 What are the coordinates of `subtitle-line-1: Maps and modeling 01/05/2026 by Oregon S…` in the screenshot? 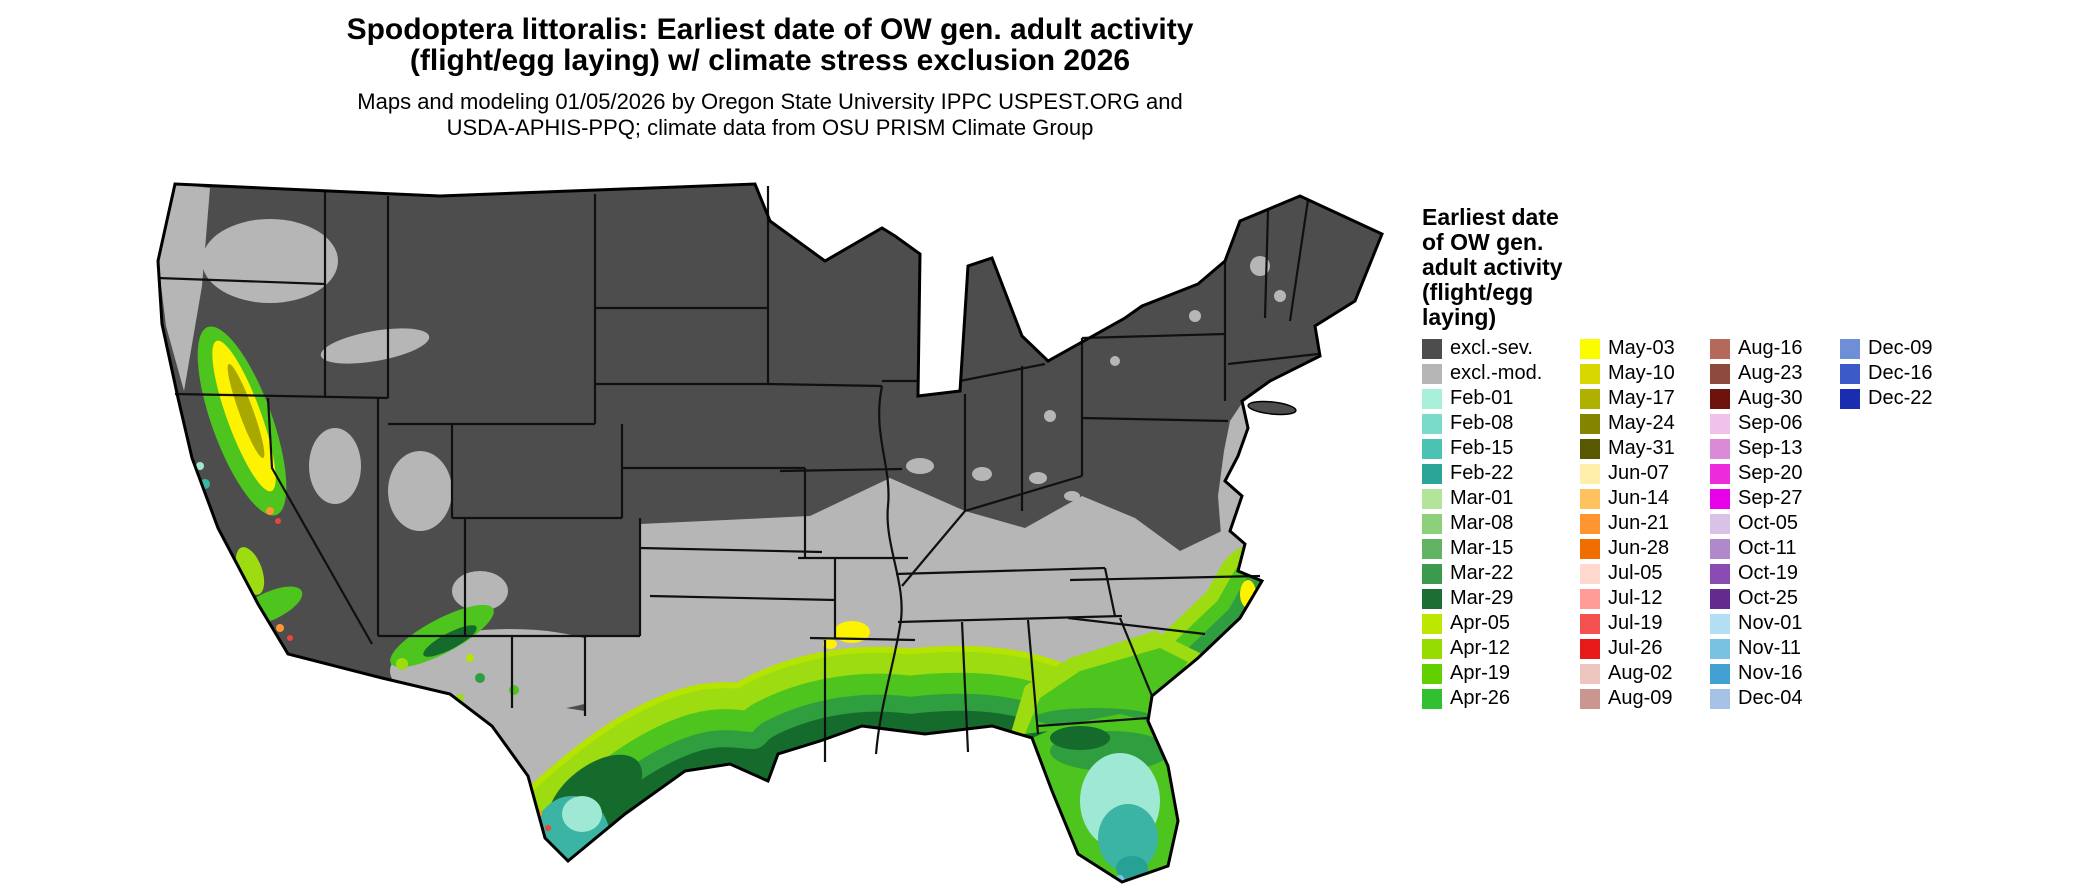 It's located at (770, 101).